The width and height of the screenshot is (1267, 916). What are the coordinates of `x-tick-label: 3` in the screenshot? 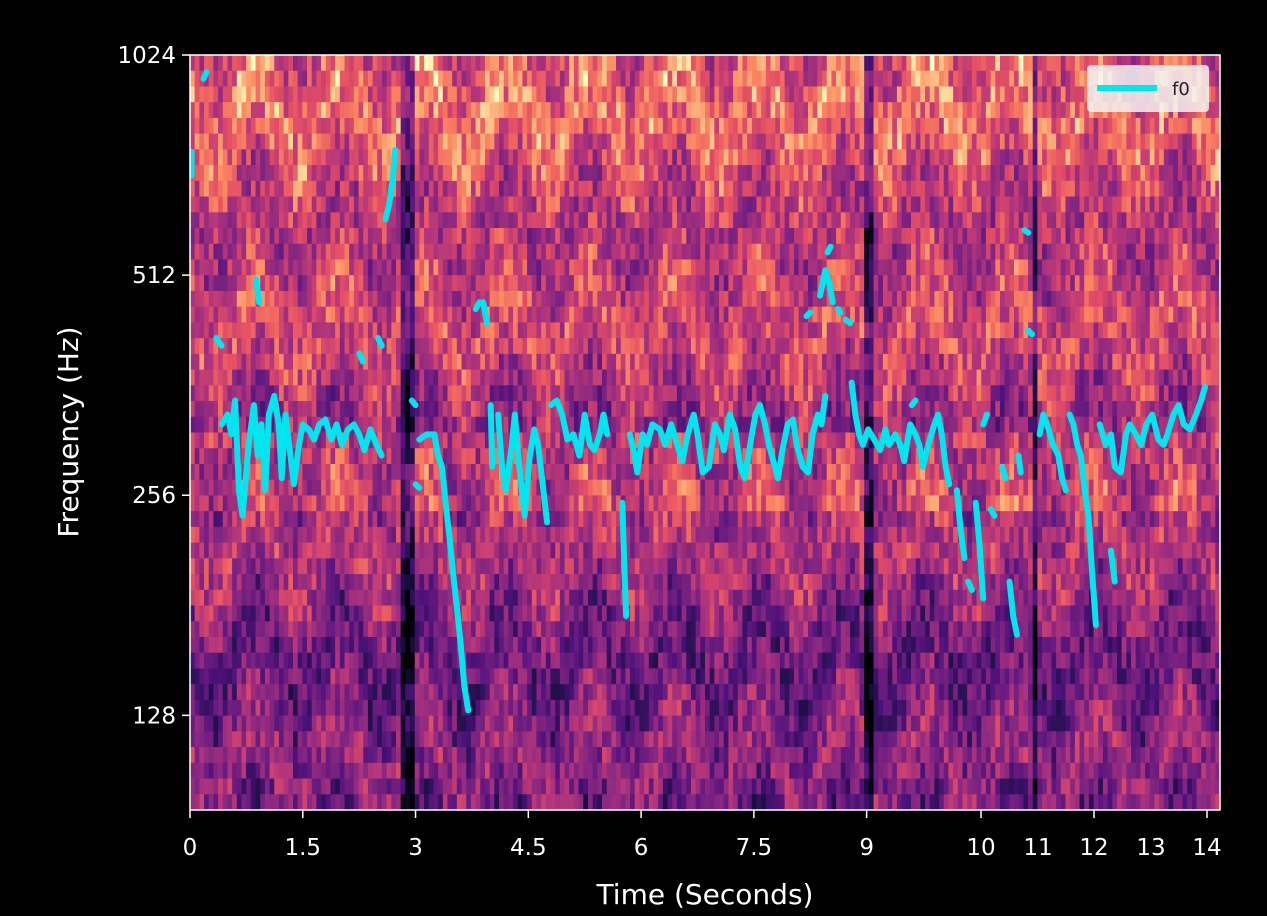 It's located at (415, 848).